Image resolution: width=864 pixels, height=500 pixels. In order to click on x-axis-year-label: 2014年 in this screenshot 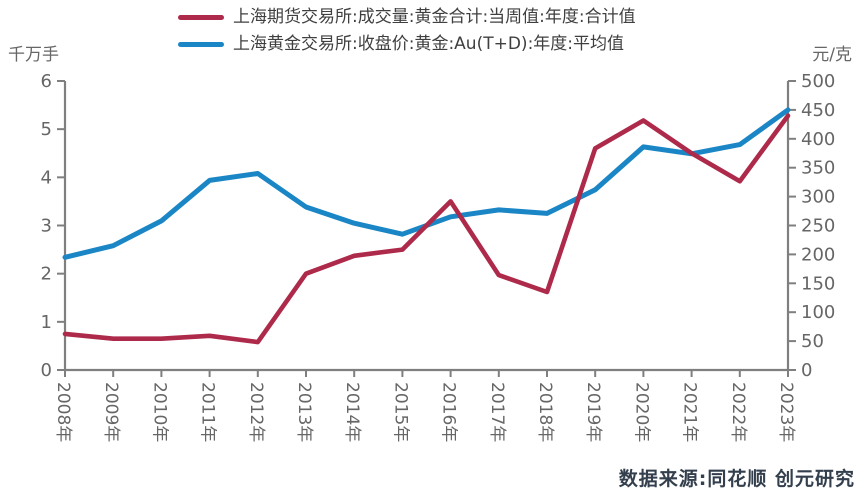, I will do `click(352, 412)`.